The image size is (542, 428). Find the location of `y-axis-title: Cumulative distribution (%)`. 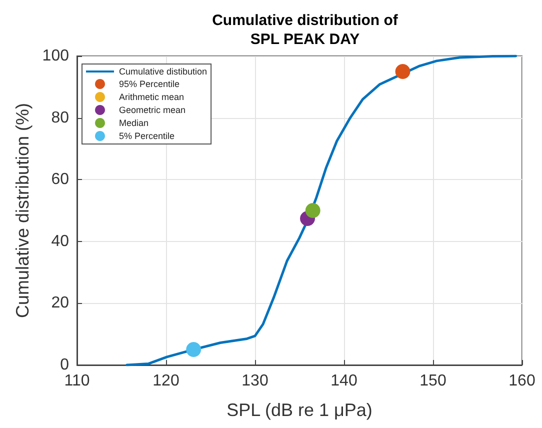

y-axis-title: Cumulative distribution (%) is located at coordinates (22, 210).